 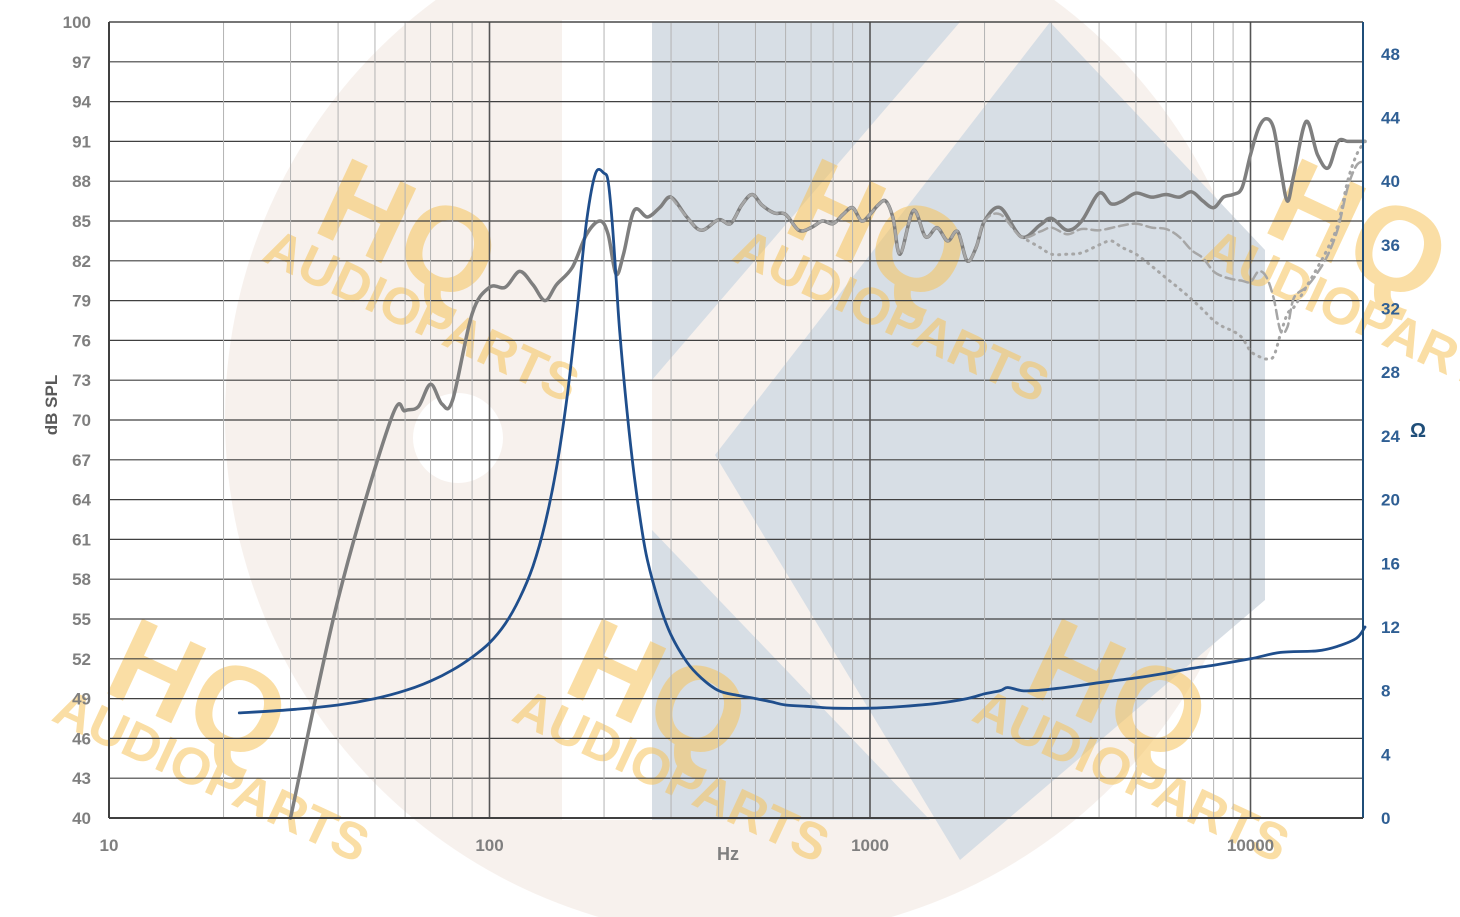 I want to click on left-tick-label: 76, so click(x=81, y=340).